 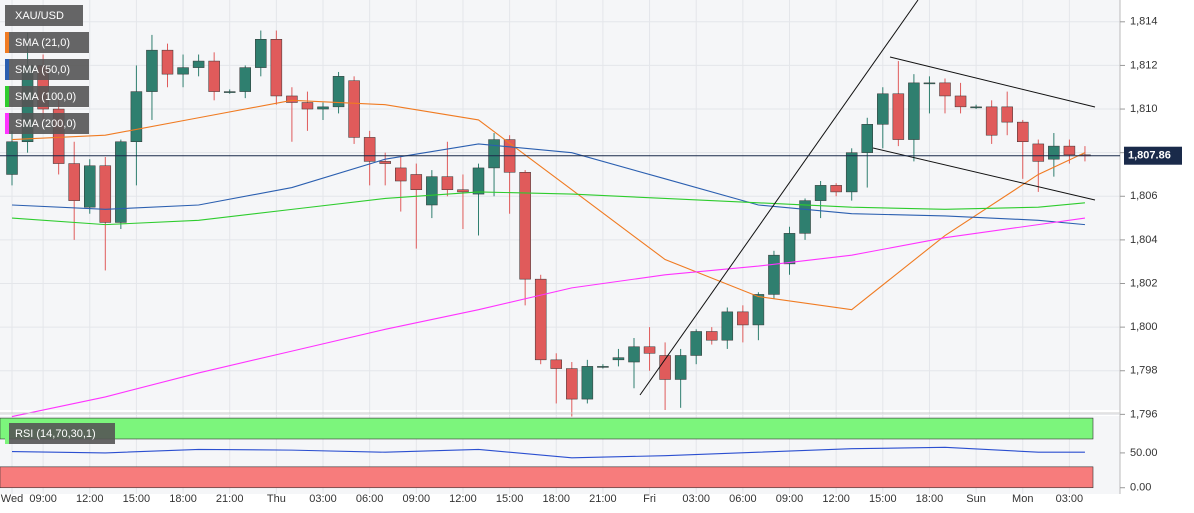 What do you see at coordinates (12, 499) in the screenshot?
I see `x-tick-label: Wed` at bounding box center [12, 499].